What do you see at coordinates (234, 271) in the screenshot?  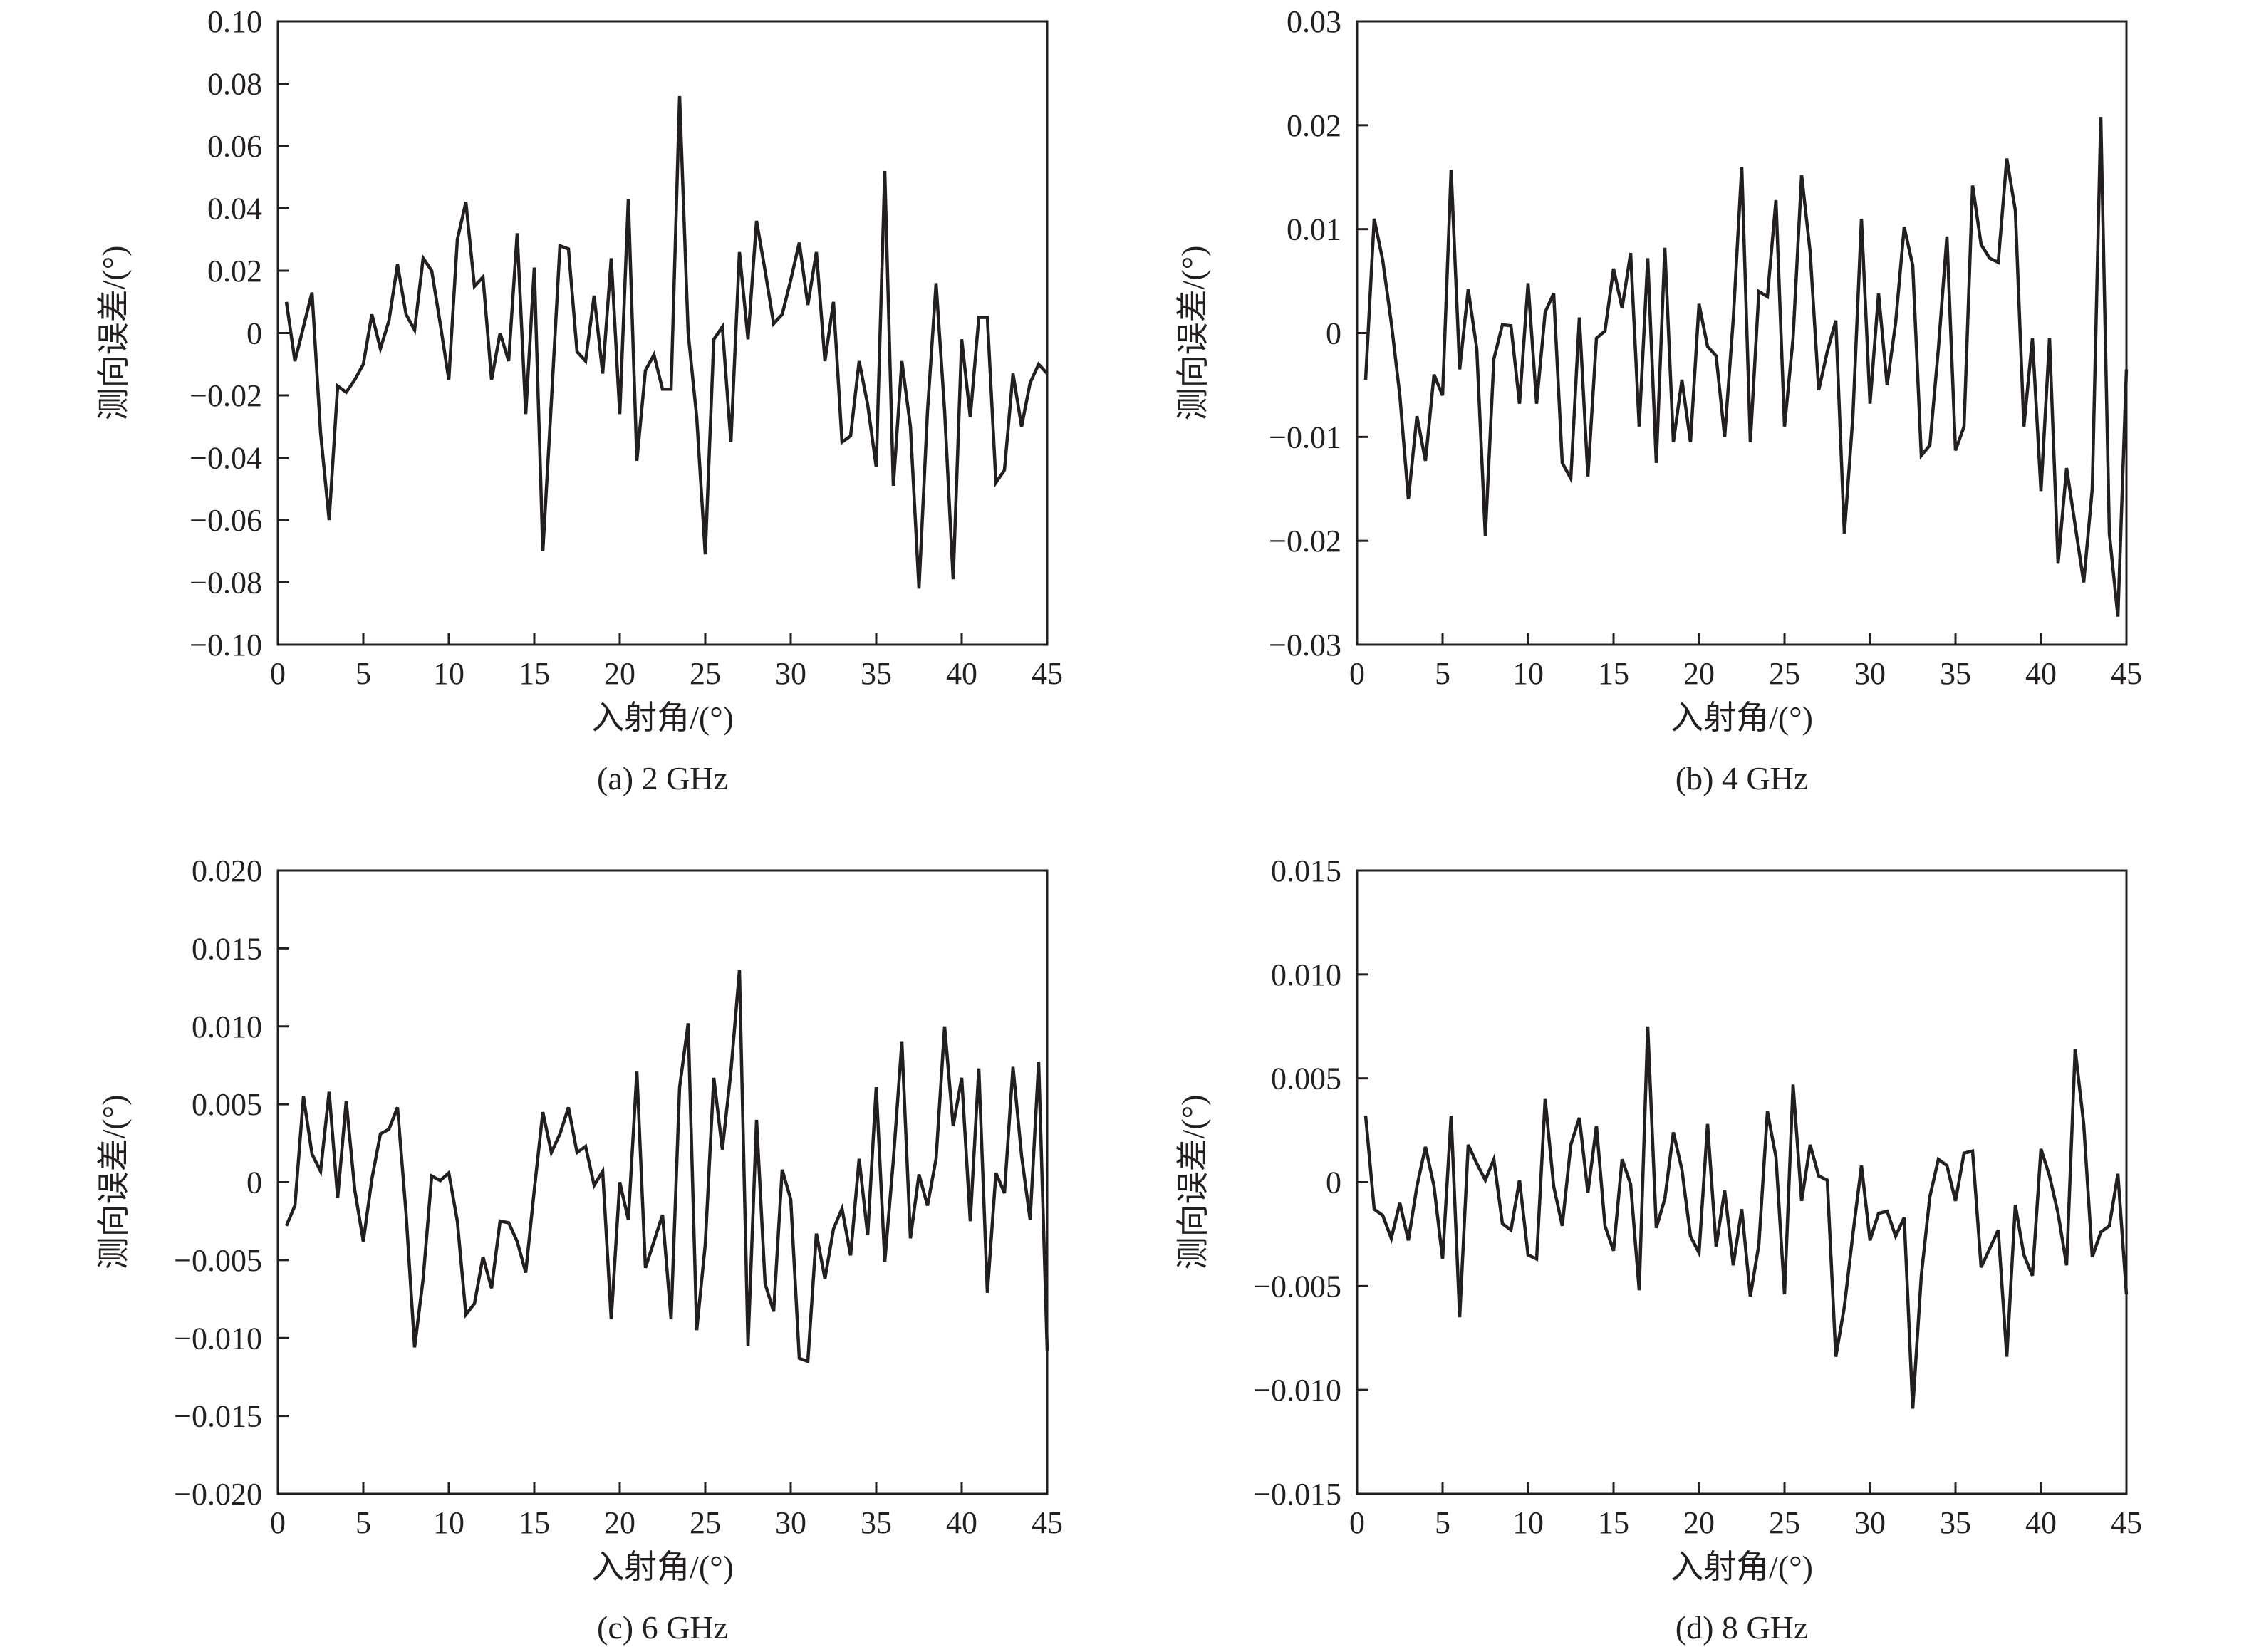 I see `y-tick-label-a: 0.02` at bounding box center [234, 271].